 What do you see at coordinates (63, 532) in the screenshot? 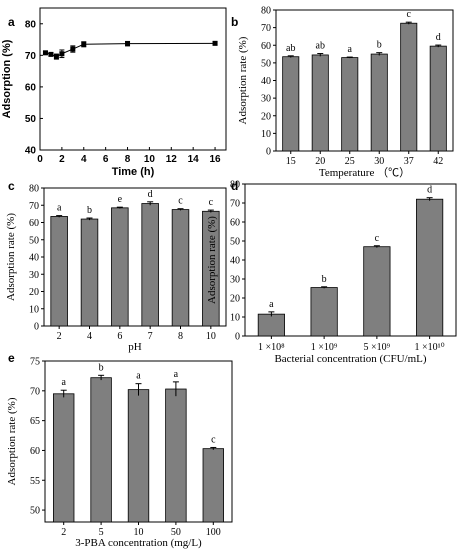
I see `panel-e-xtick-label: 2` at bounding box center [63, 532].